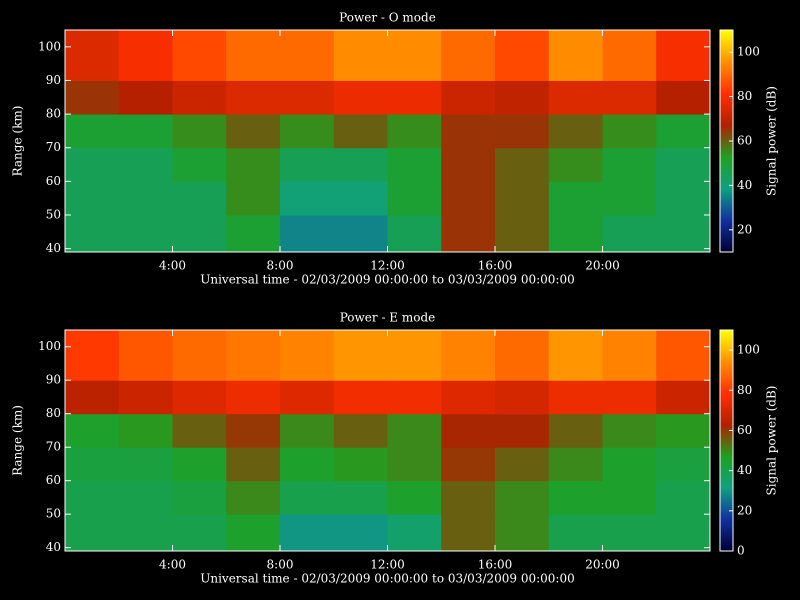 Image resolution: width=800 pixels, height=600 pixels. What do you see at coordinates (772, 141) in the screenshot?
I see `colorbar-label: Signal power (dB)` at bounding box center [772, 141].